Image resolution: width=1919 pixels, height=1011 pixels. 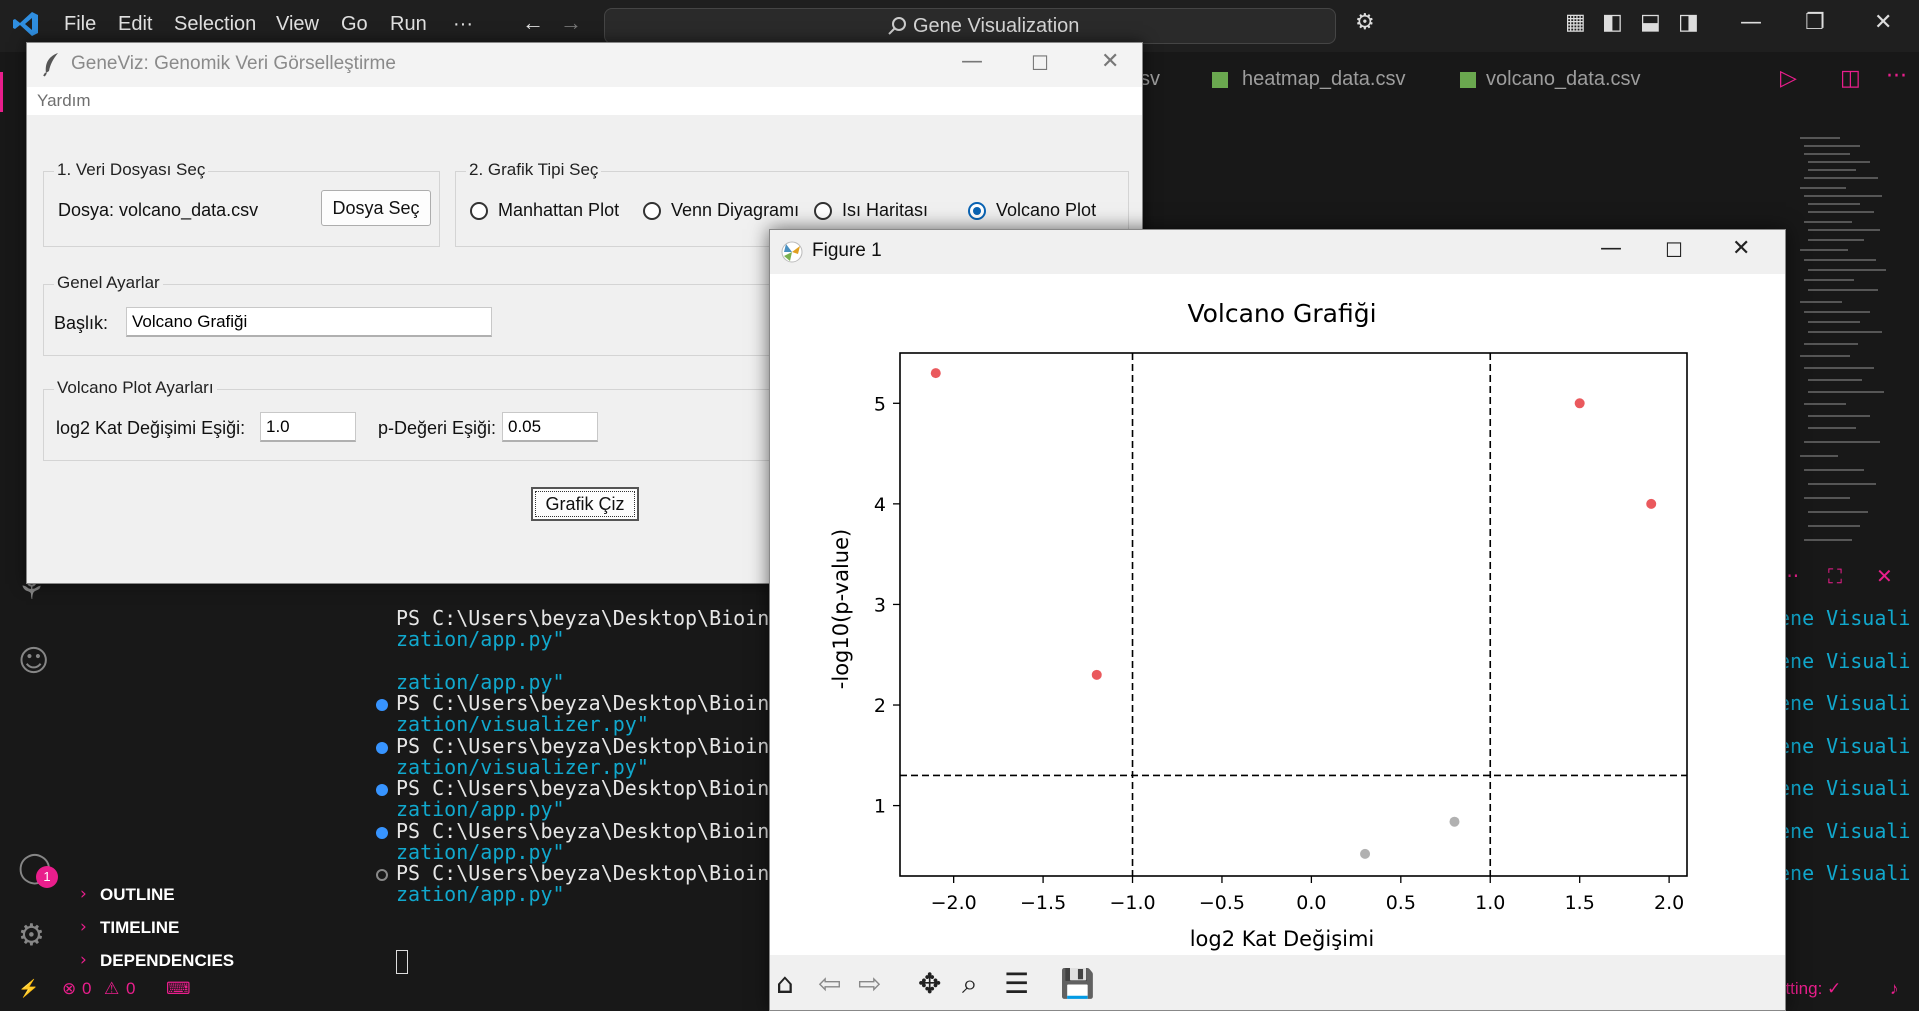 What do you see at coordinates (1046, 210) in the screenshot?
I see `radio-volcano-label: Volcano Plot` at bounding box center [1046, 210].